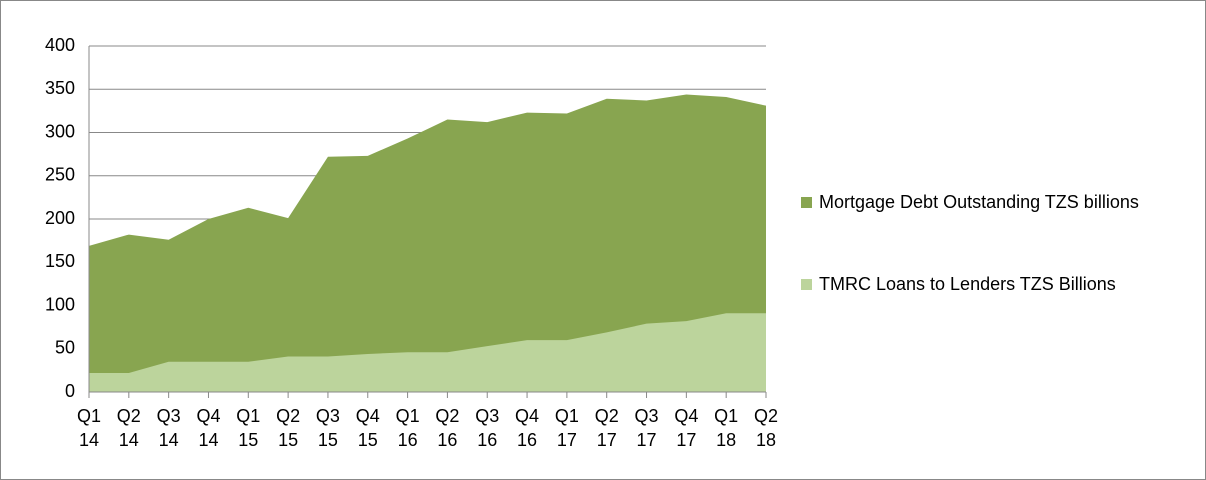  What do you see at coordinates (248, 428) in the screenshot?
I see `x-tick-label: Q1 15` at bounding box center [248, 428].